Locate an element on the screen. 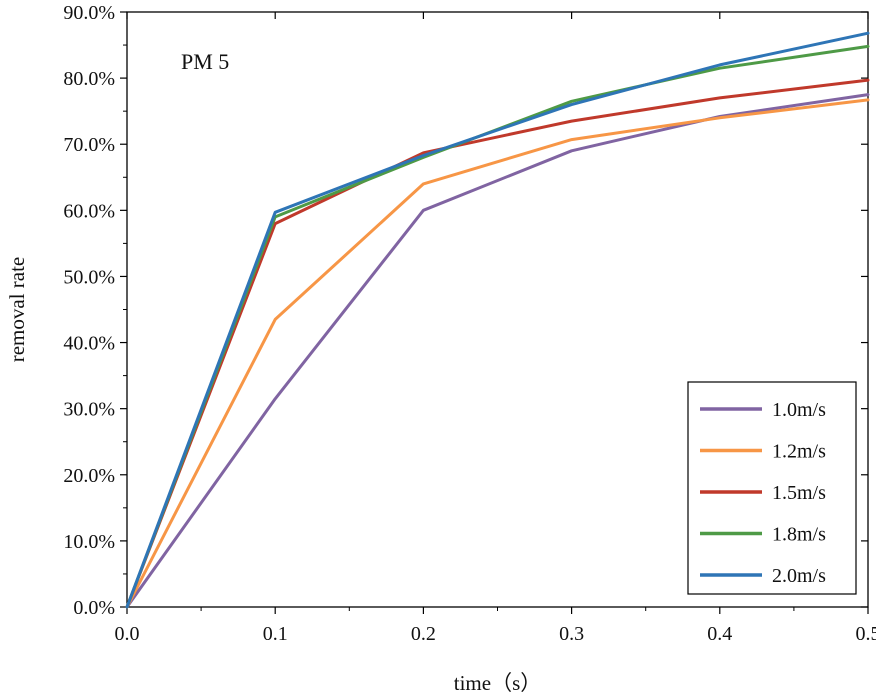 Image resolution: width=876 pixels, height=694 pixels. chart-annotation: PM 5 is located at coordinates (205, 61).